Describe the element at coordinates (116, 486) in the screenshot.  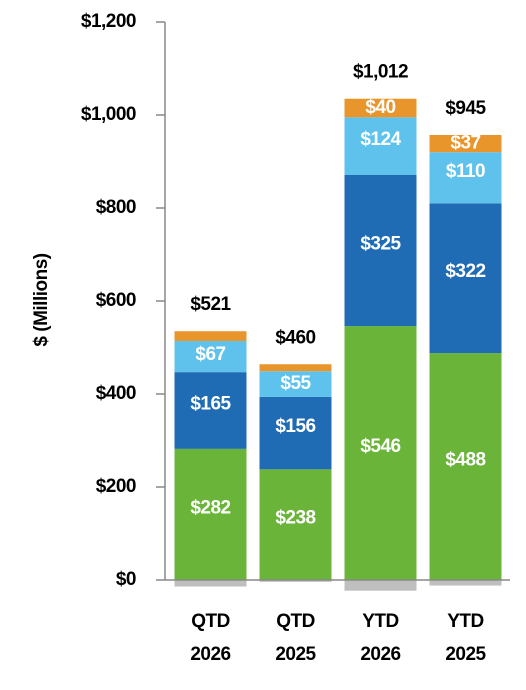
I see `y-tick-label: $200` at that location.